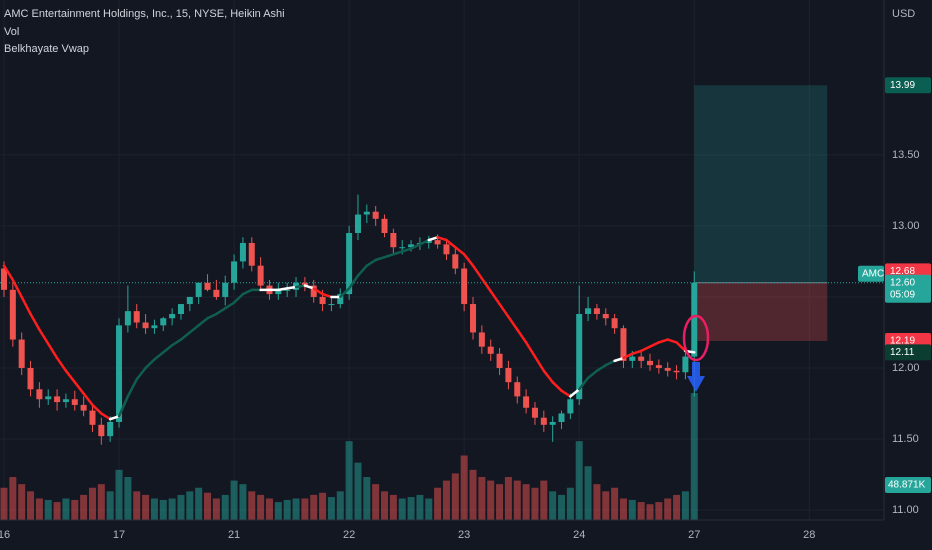 The image size is (932, 550). What do you see at coordinates (809, 535) in the screenshot?
I see `x-tick-label: 28` at bounding box center [809, 535].